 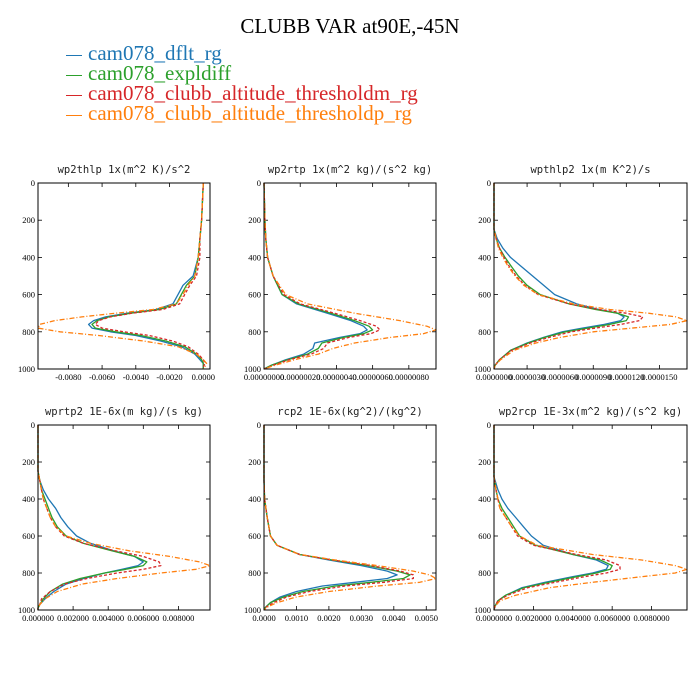 I want to click on legend-label: cam078_dflt_rg, so click(x=155, y=53).